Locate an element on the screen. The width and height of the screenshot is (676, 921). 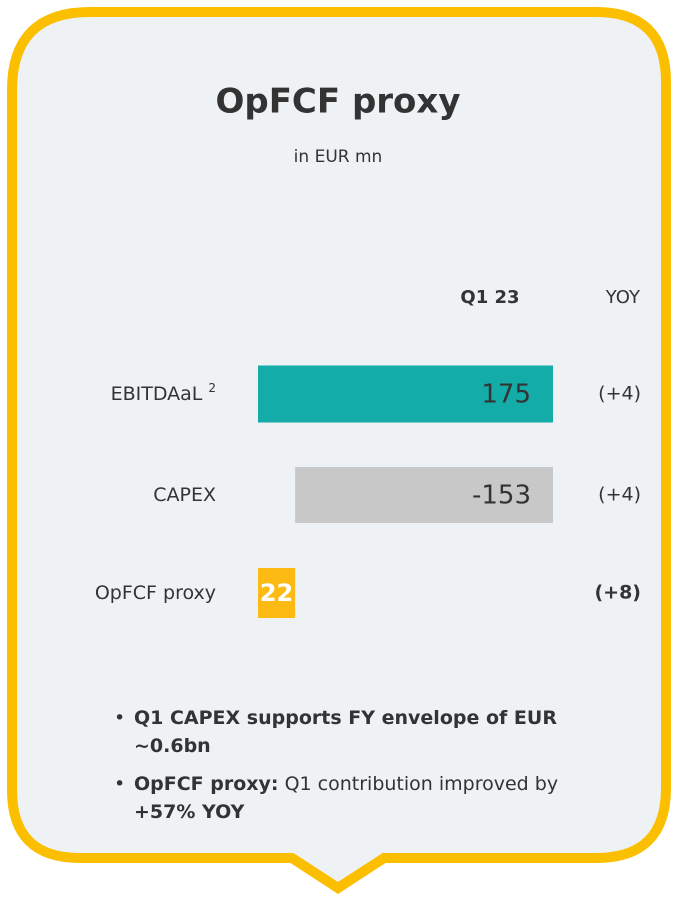
column-header: Q1 23 is located at coordinates (489, 297).